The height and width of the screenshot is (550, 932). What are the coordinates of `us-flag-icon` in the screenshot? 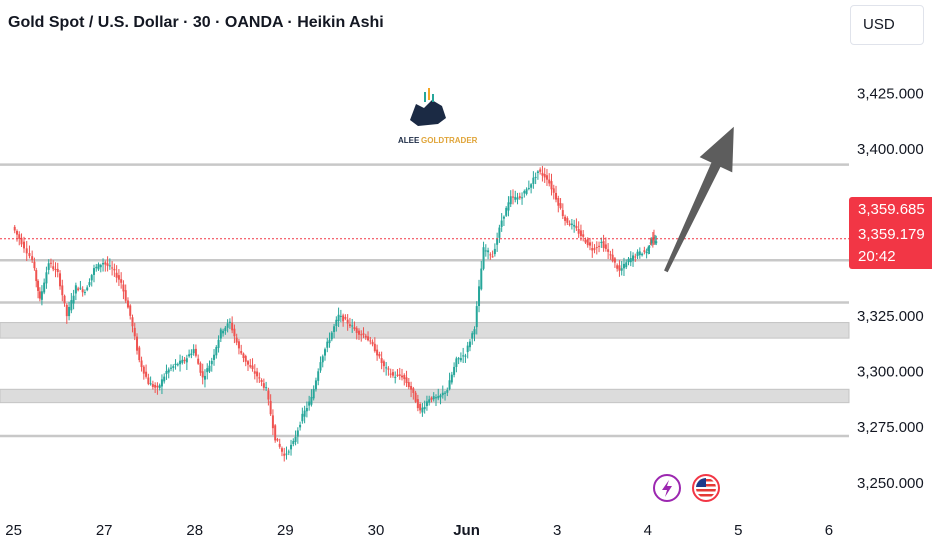 It's located at (706, 488).